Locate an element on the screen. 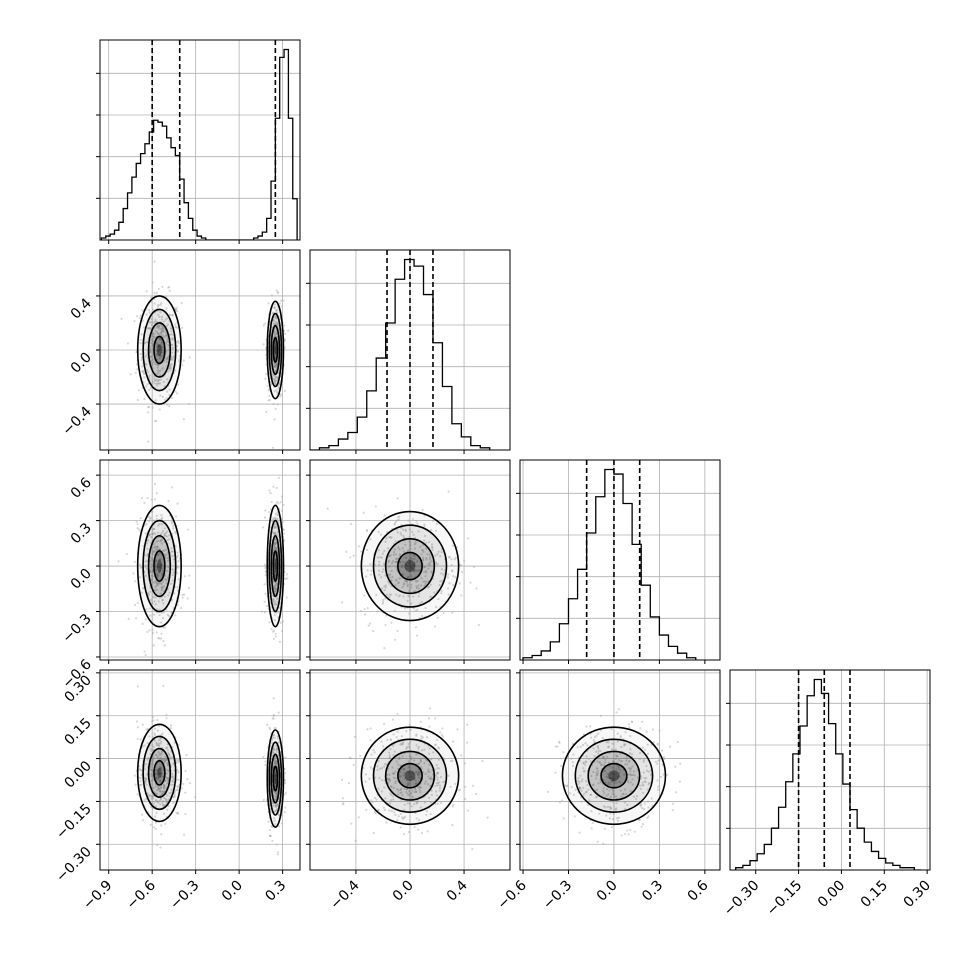 Image resolution: width=970 pixels, height=970 pixels. y-tick-label: −0.4 is located at coordinates (76, 421).